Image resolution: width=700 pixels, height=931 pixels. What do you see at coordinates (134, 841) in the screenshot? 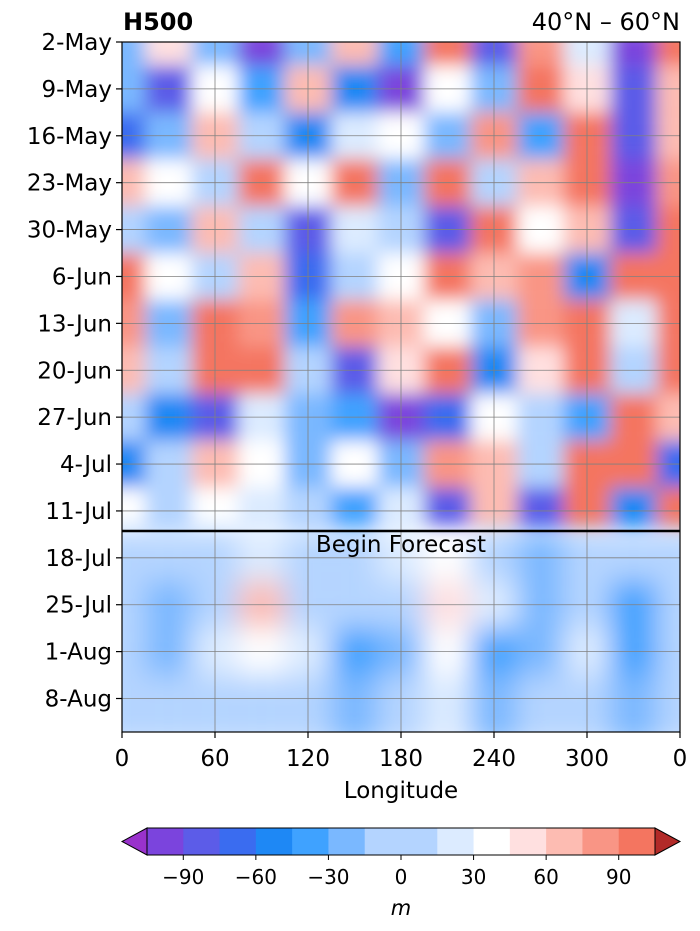
I see `colorbar-extend-min` at bounding box center [134, 841].